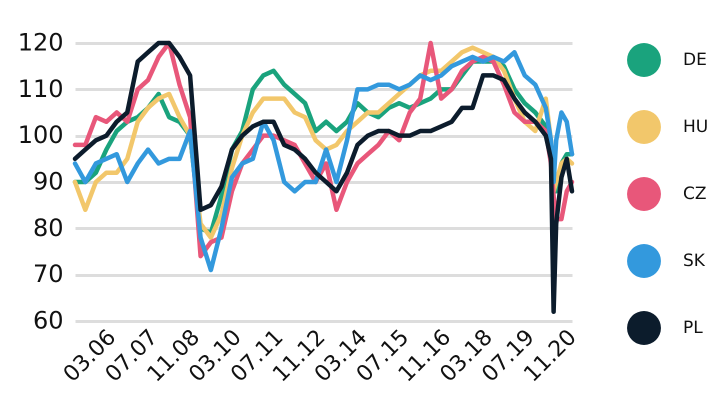  Describe the element at coordinates (41, 135) in the screenshot. I see `y-tick-label: 100` at that location.